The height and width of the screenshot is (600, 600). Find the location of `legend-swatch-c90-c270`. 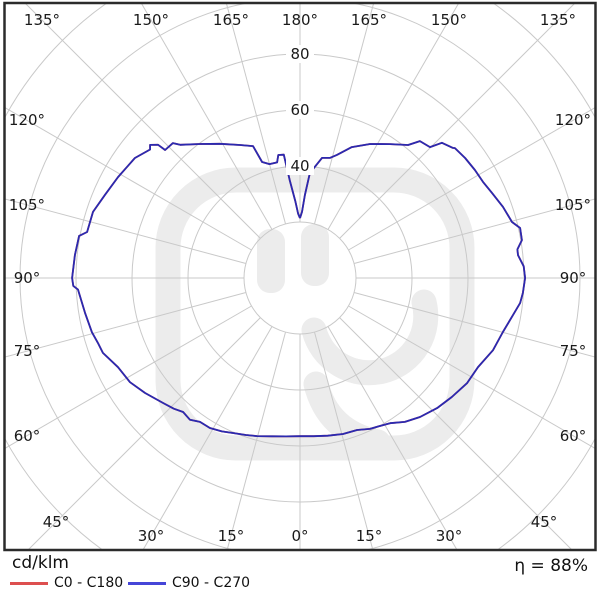

legend-swatch-c90-c270 is located at coordinates (147, 583).